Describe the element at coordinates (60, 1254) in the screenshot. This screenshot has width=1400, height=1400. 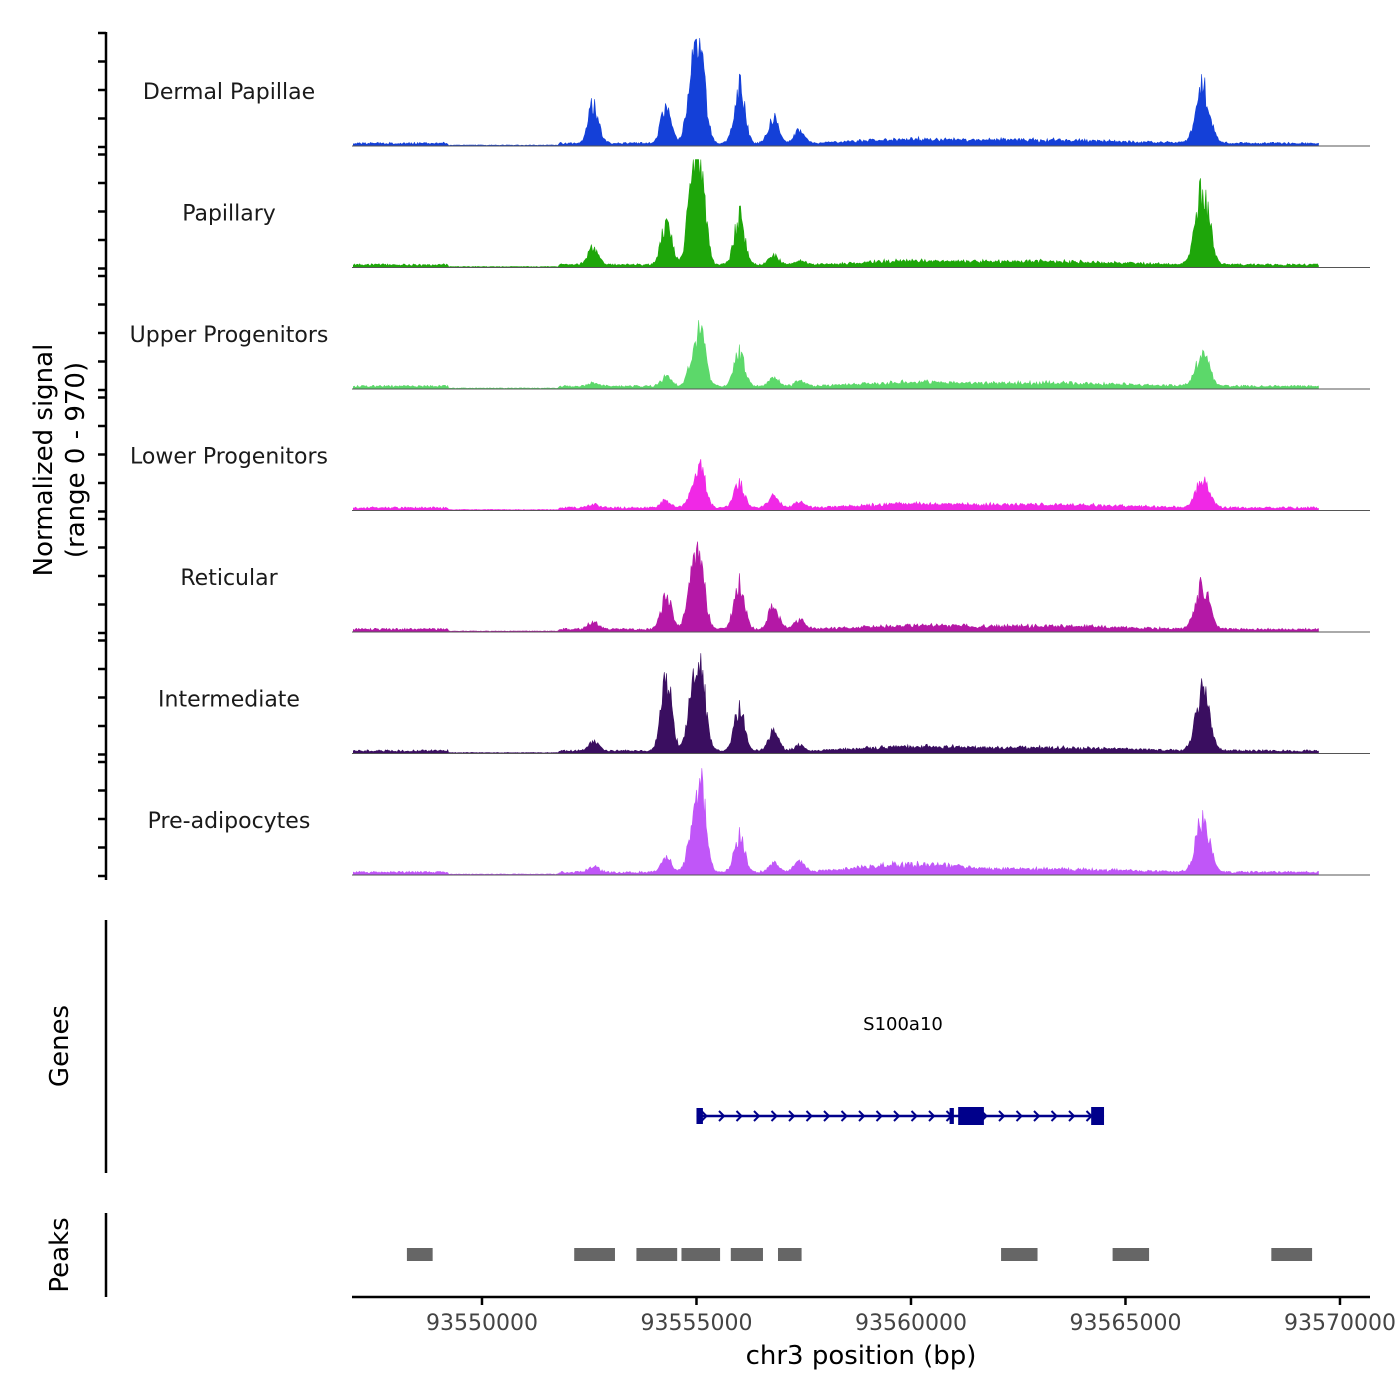
I see `peaks-panel-title: Peaks` at that location.